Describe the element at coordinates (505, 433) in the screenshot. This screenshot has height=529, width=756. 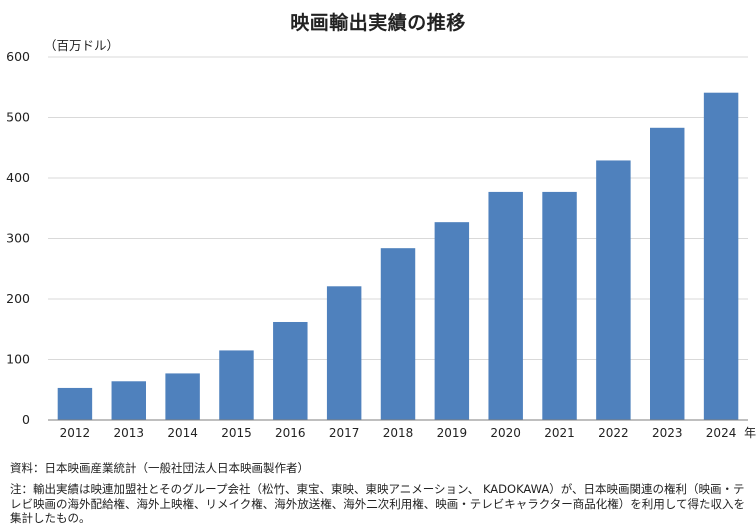
I see `x-tick-label: 2020` at that location.